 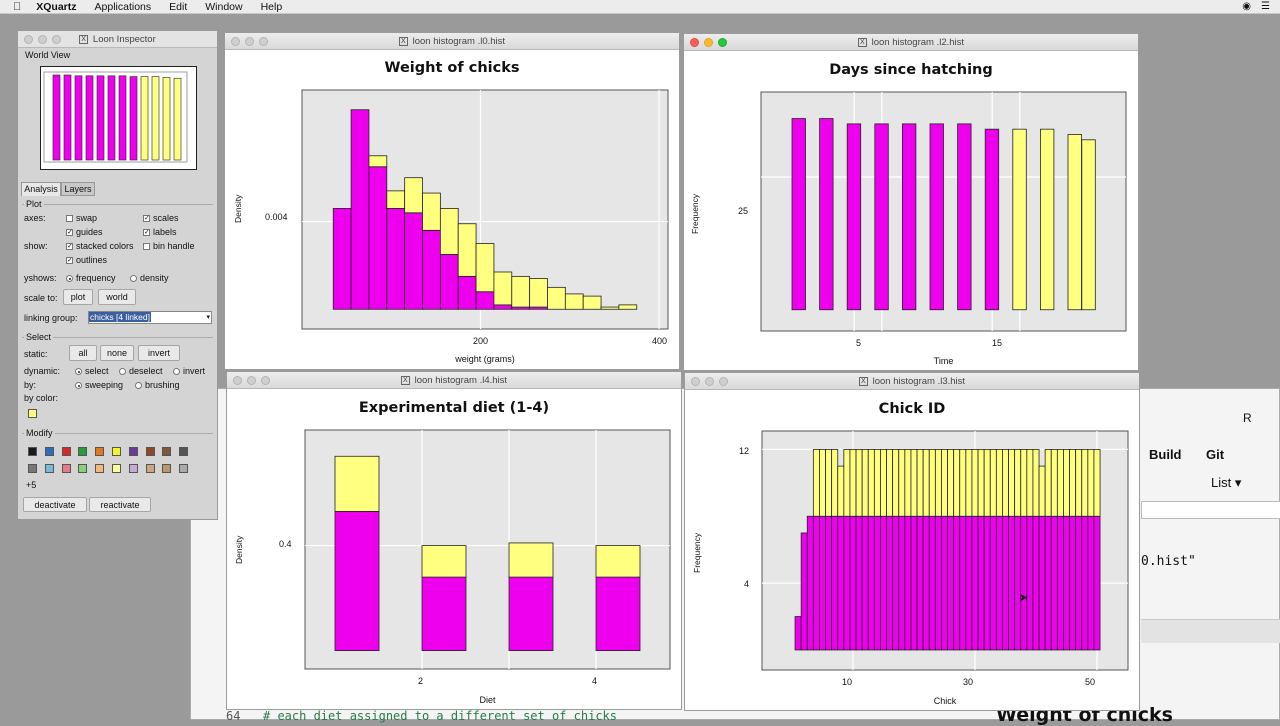 I want to click on outlines-checkbox: ✓ outlines, so click(x=87, y=260).